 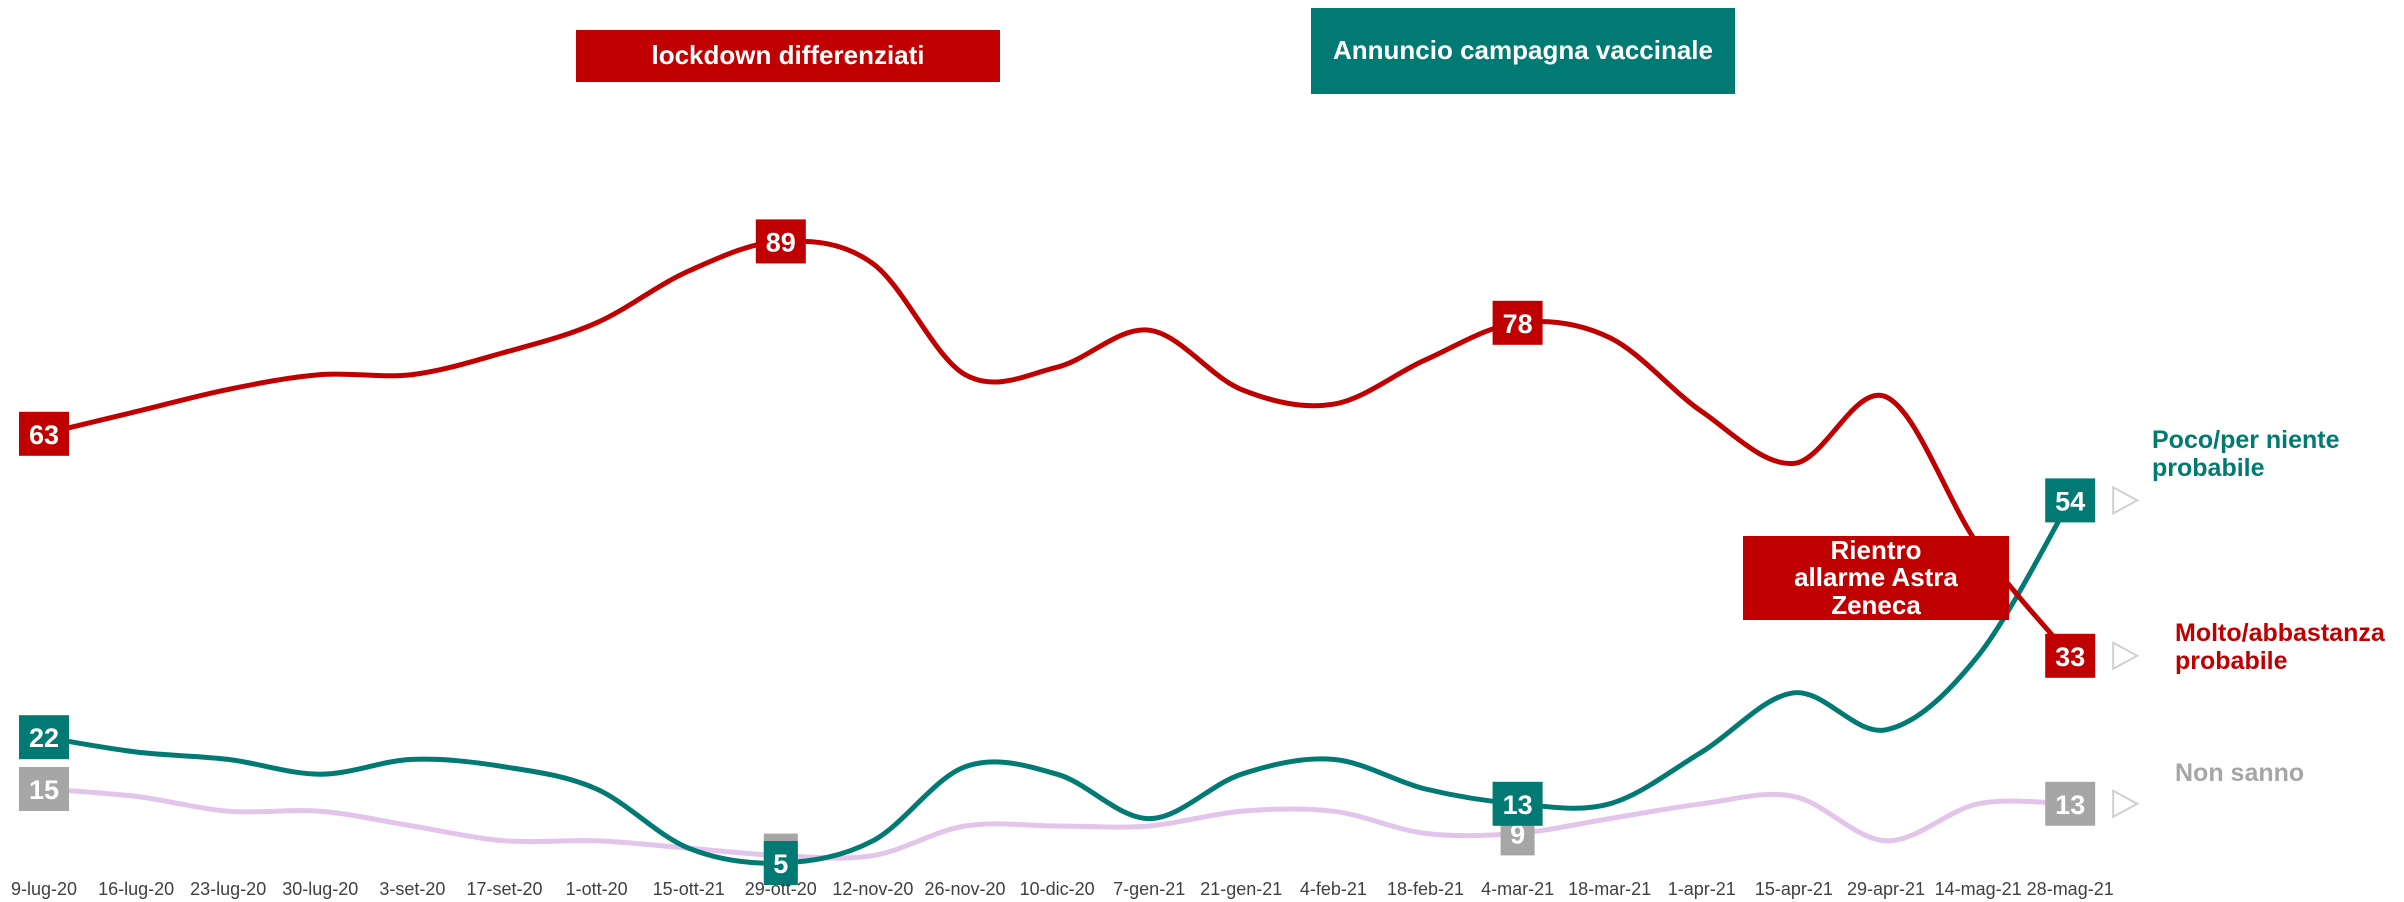 What do you see at coordinates (504, 889) in the screenshot?
I see `x-tick-label: 17-set-20` at bounding box center [504, 889].